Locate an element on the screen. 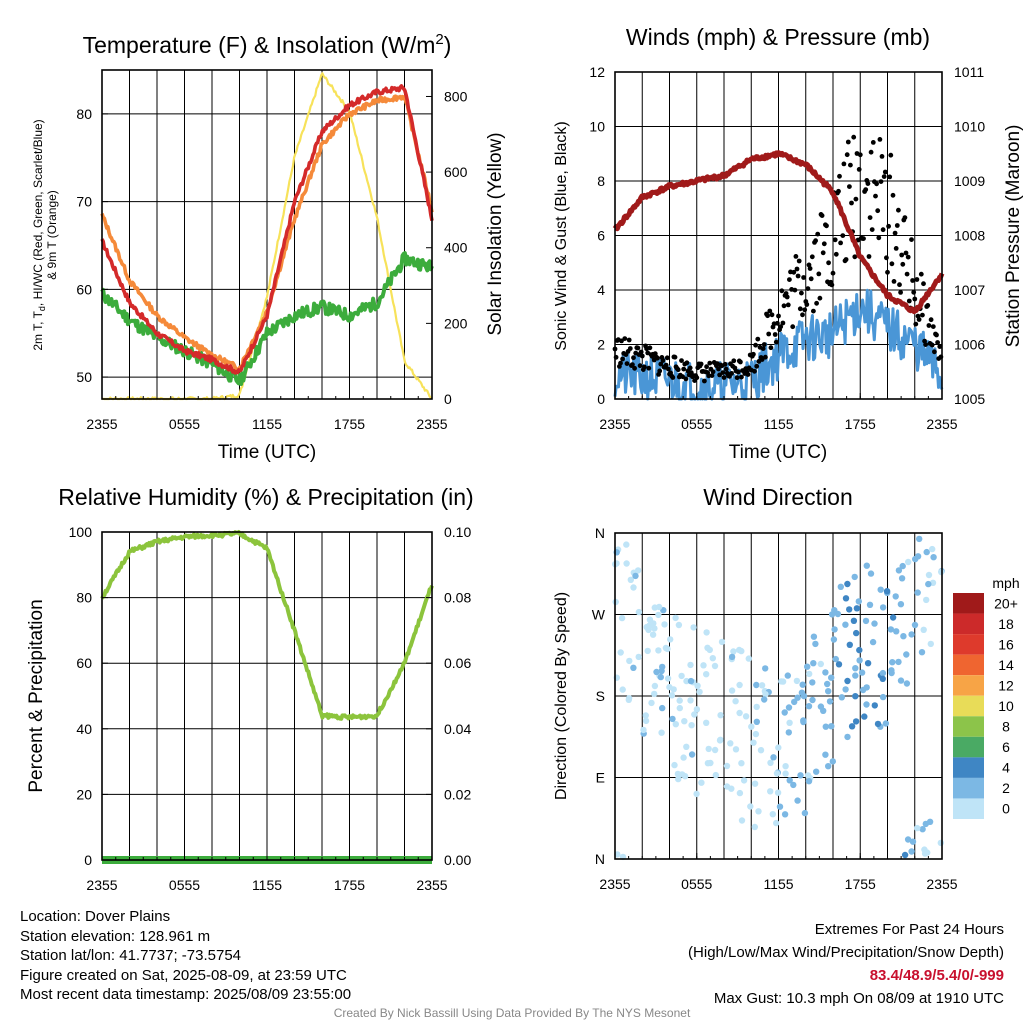  temperature-xlabel: Time (UTC) is located at coordinates (267, 452).